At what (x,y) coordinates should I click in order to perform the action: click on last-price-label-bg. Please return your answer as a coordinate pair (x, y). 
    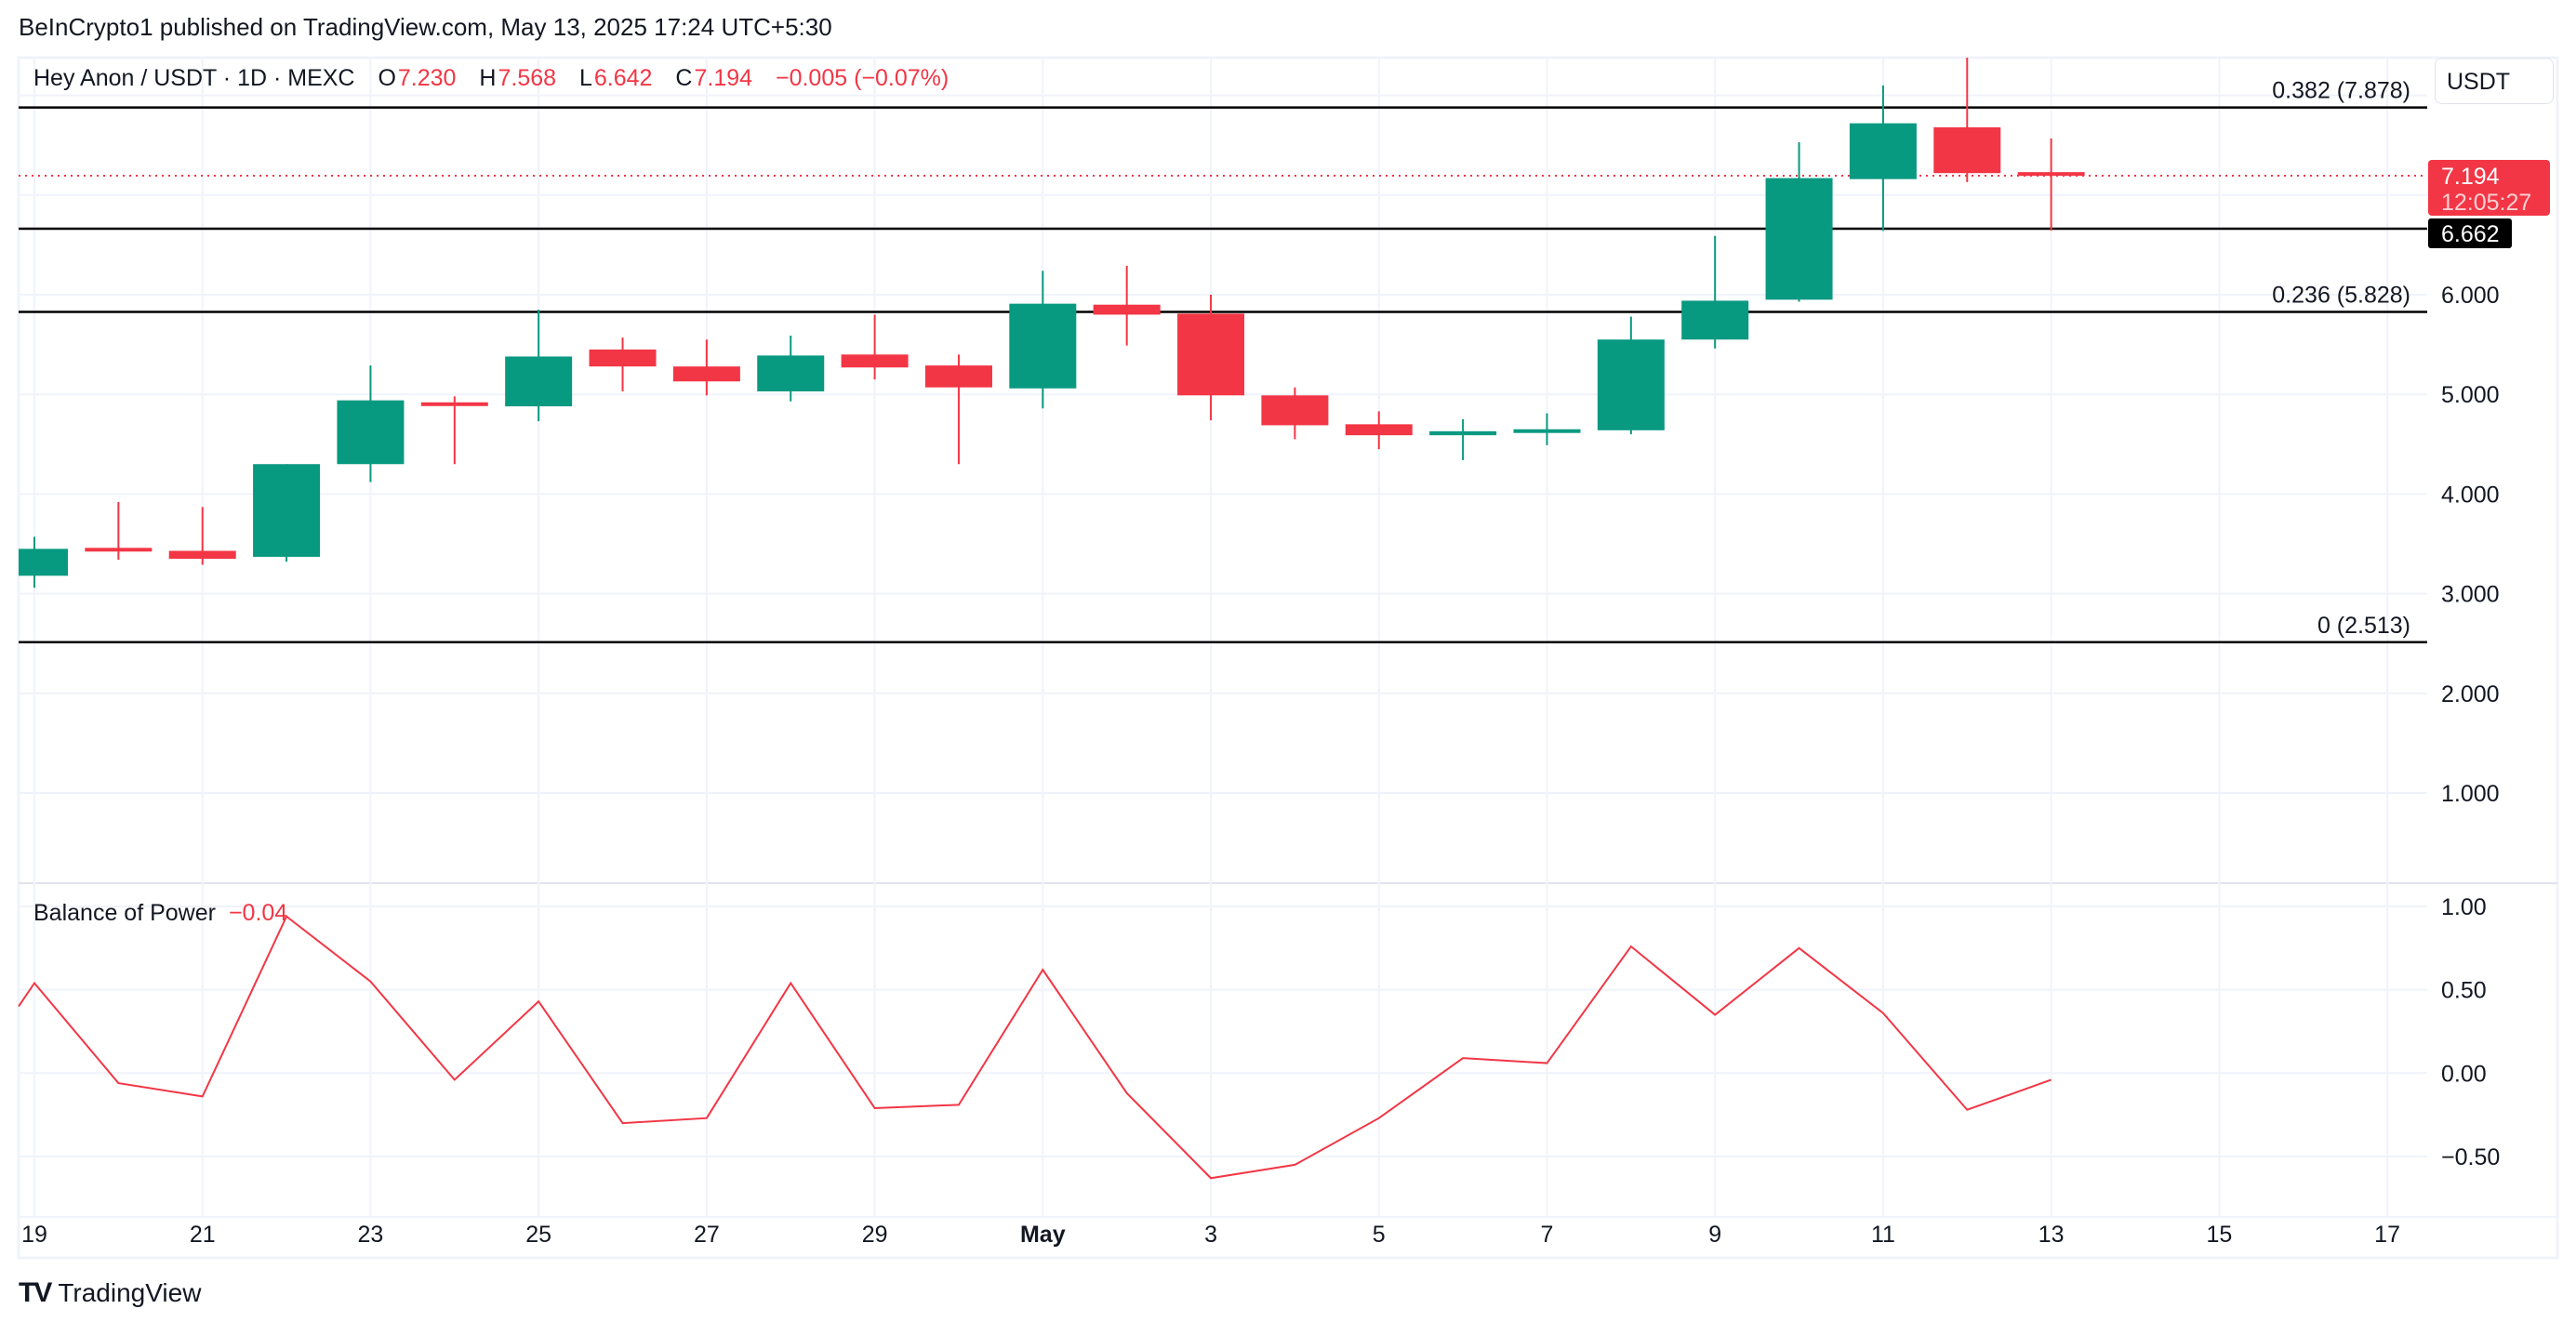
    Looking at the image, I should click on (2489, 188).